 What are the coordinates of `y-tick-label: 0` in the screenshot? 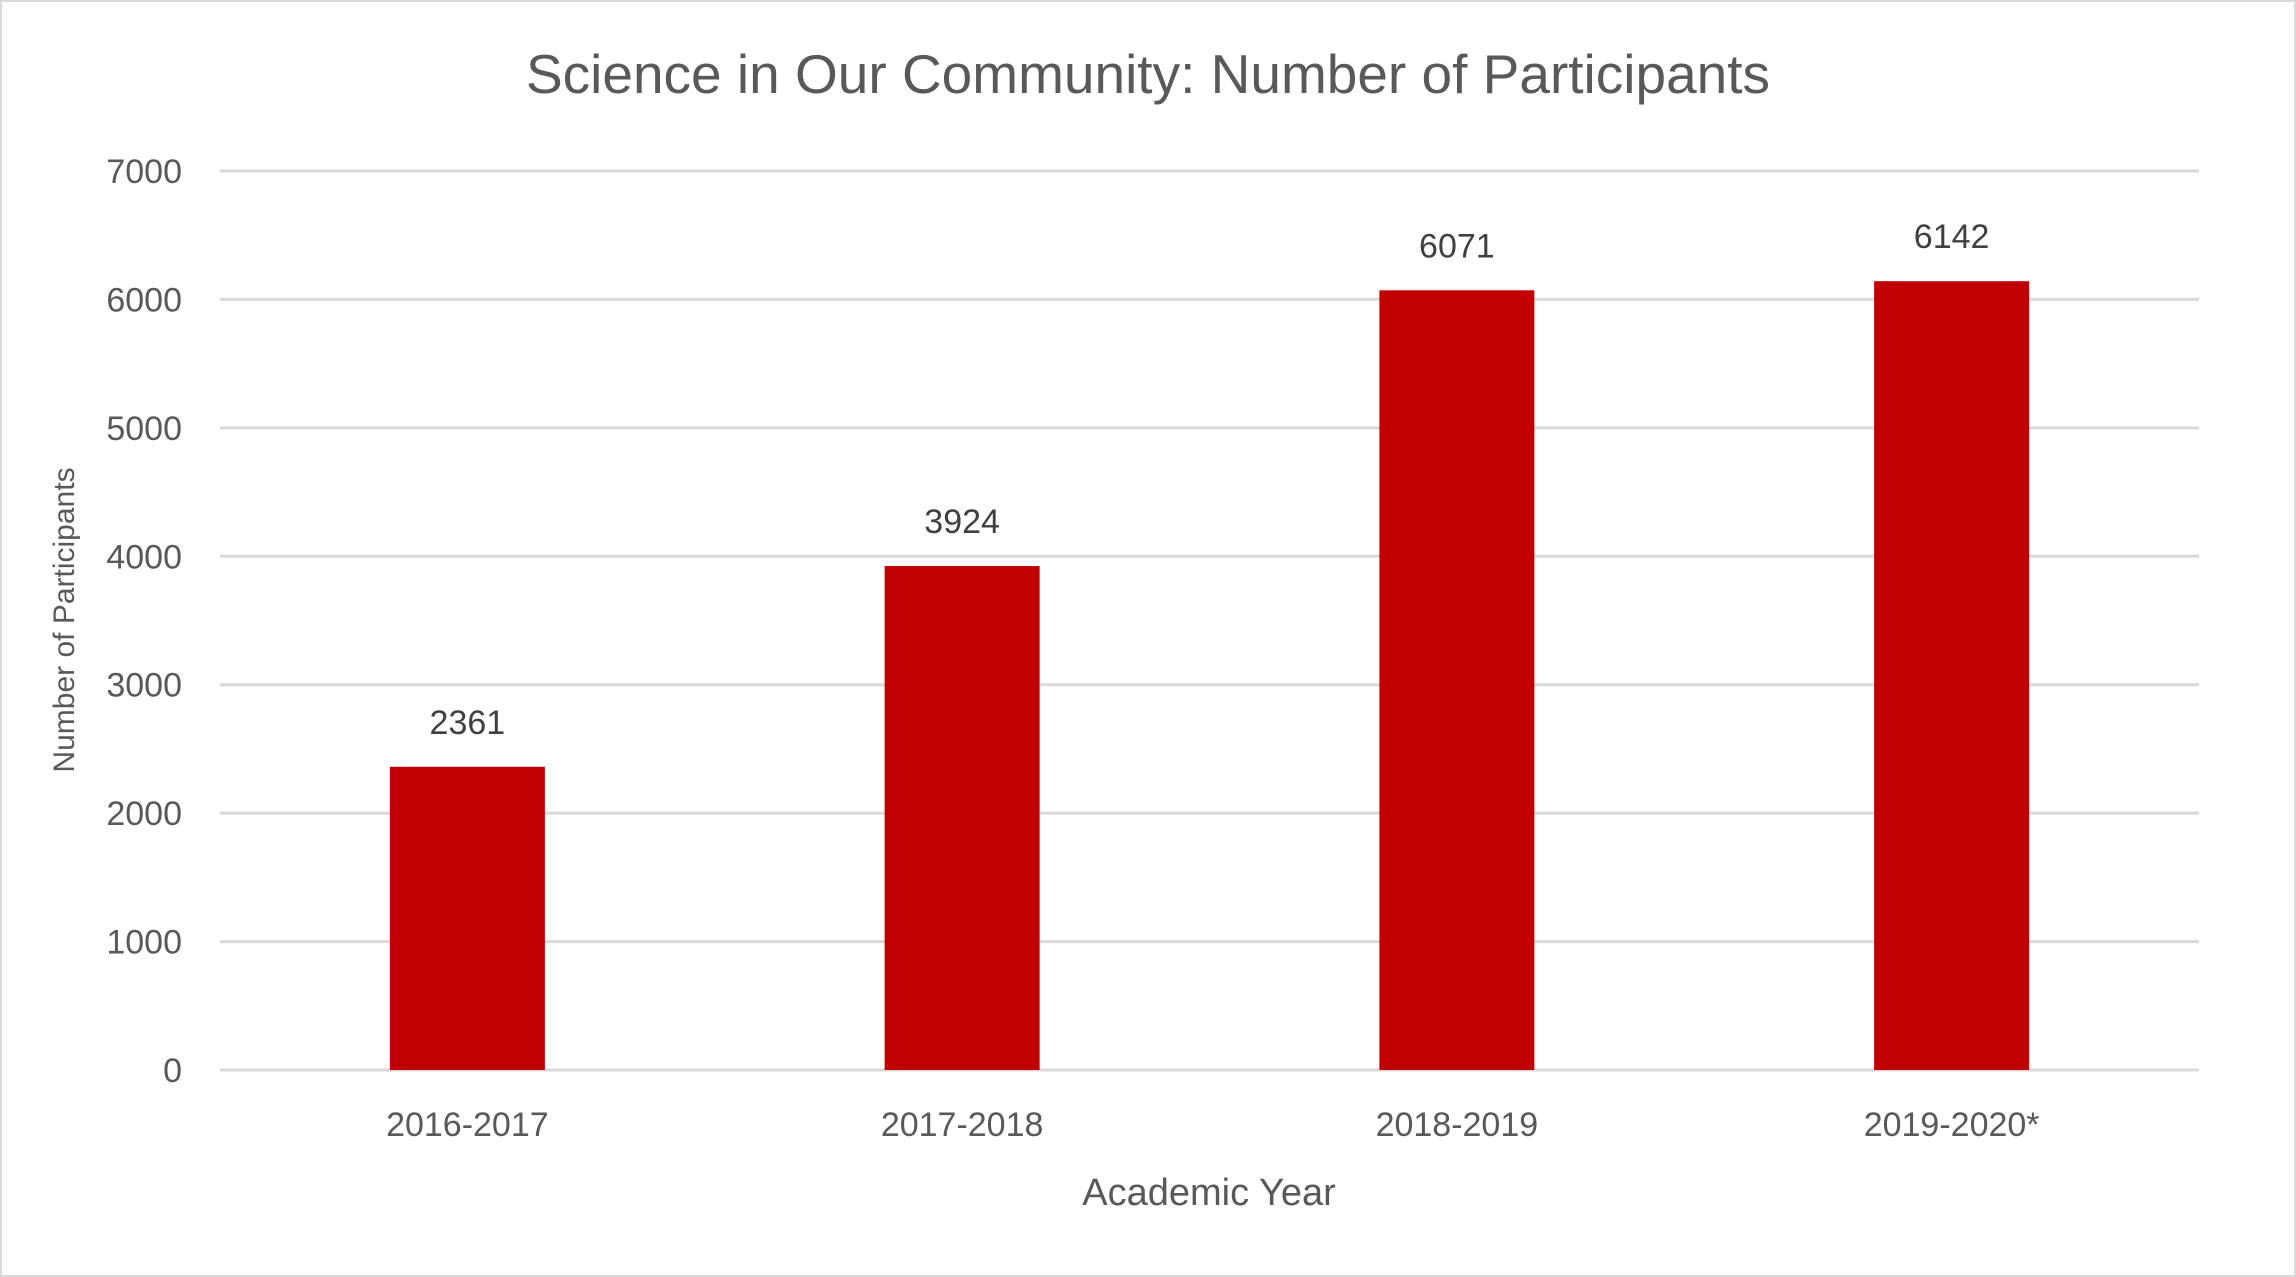 It's located at (172, 1071).